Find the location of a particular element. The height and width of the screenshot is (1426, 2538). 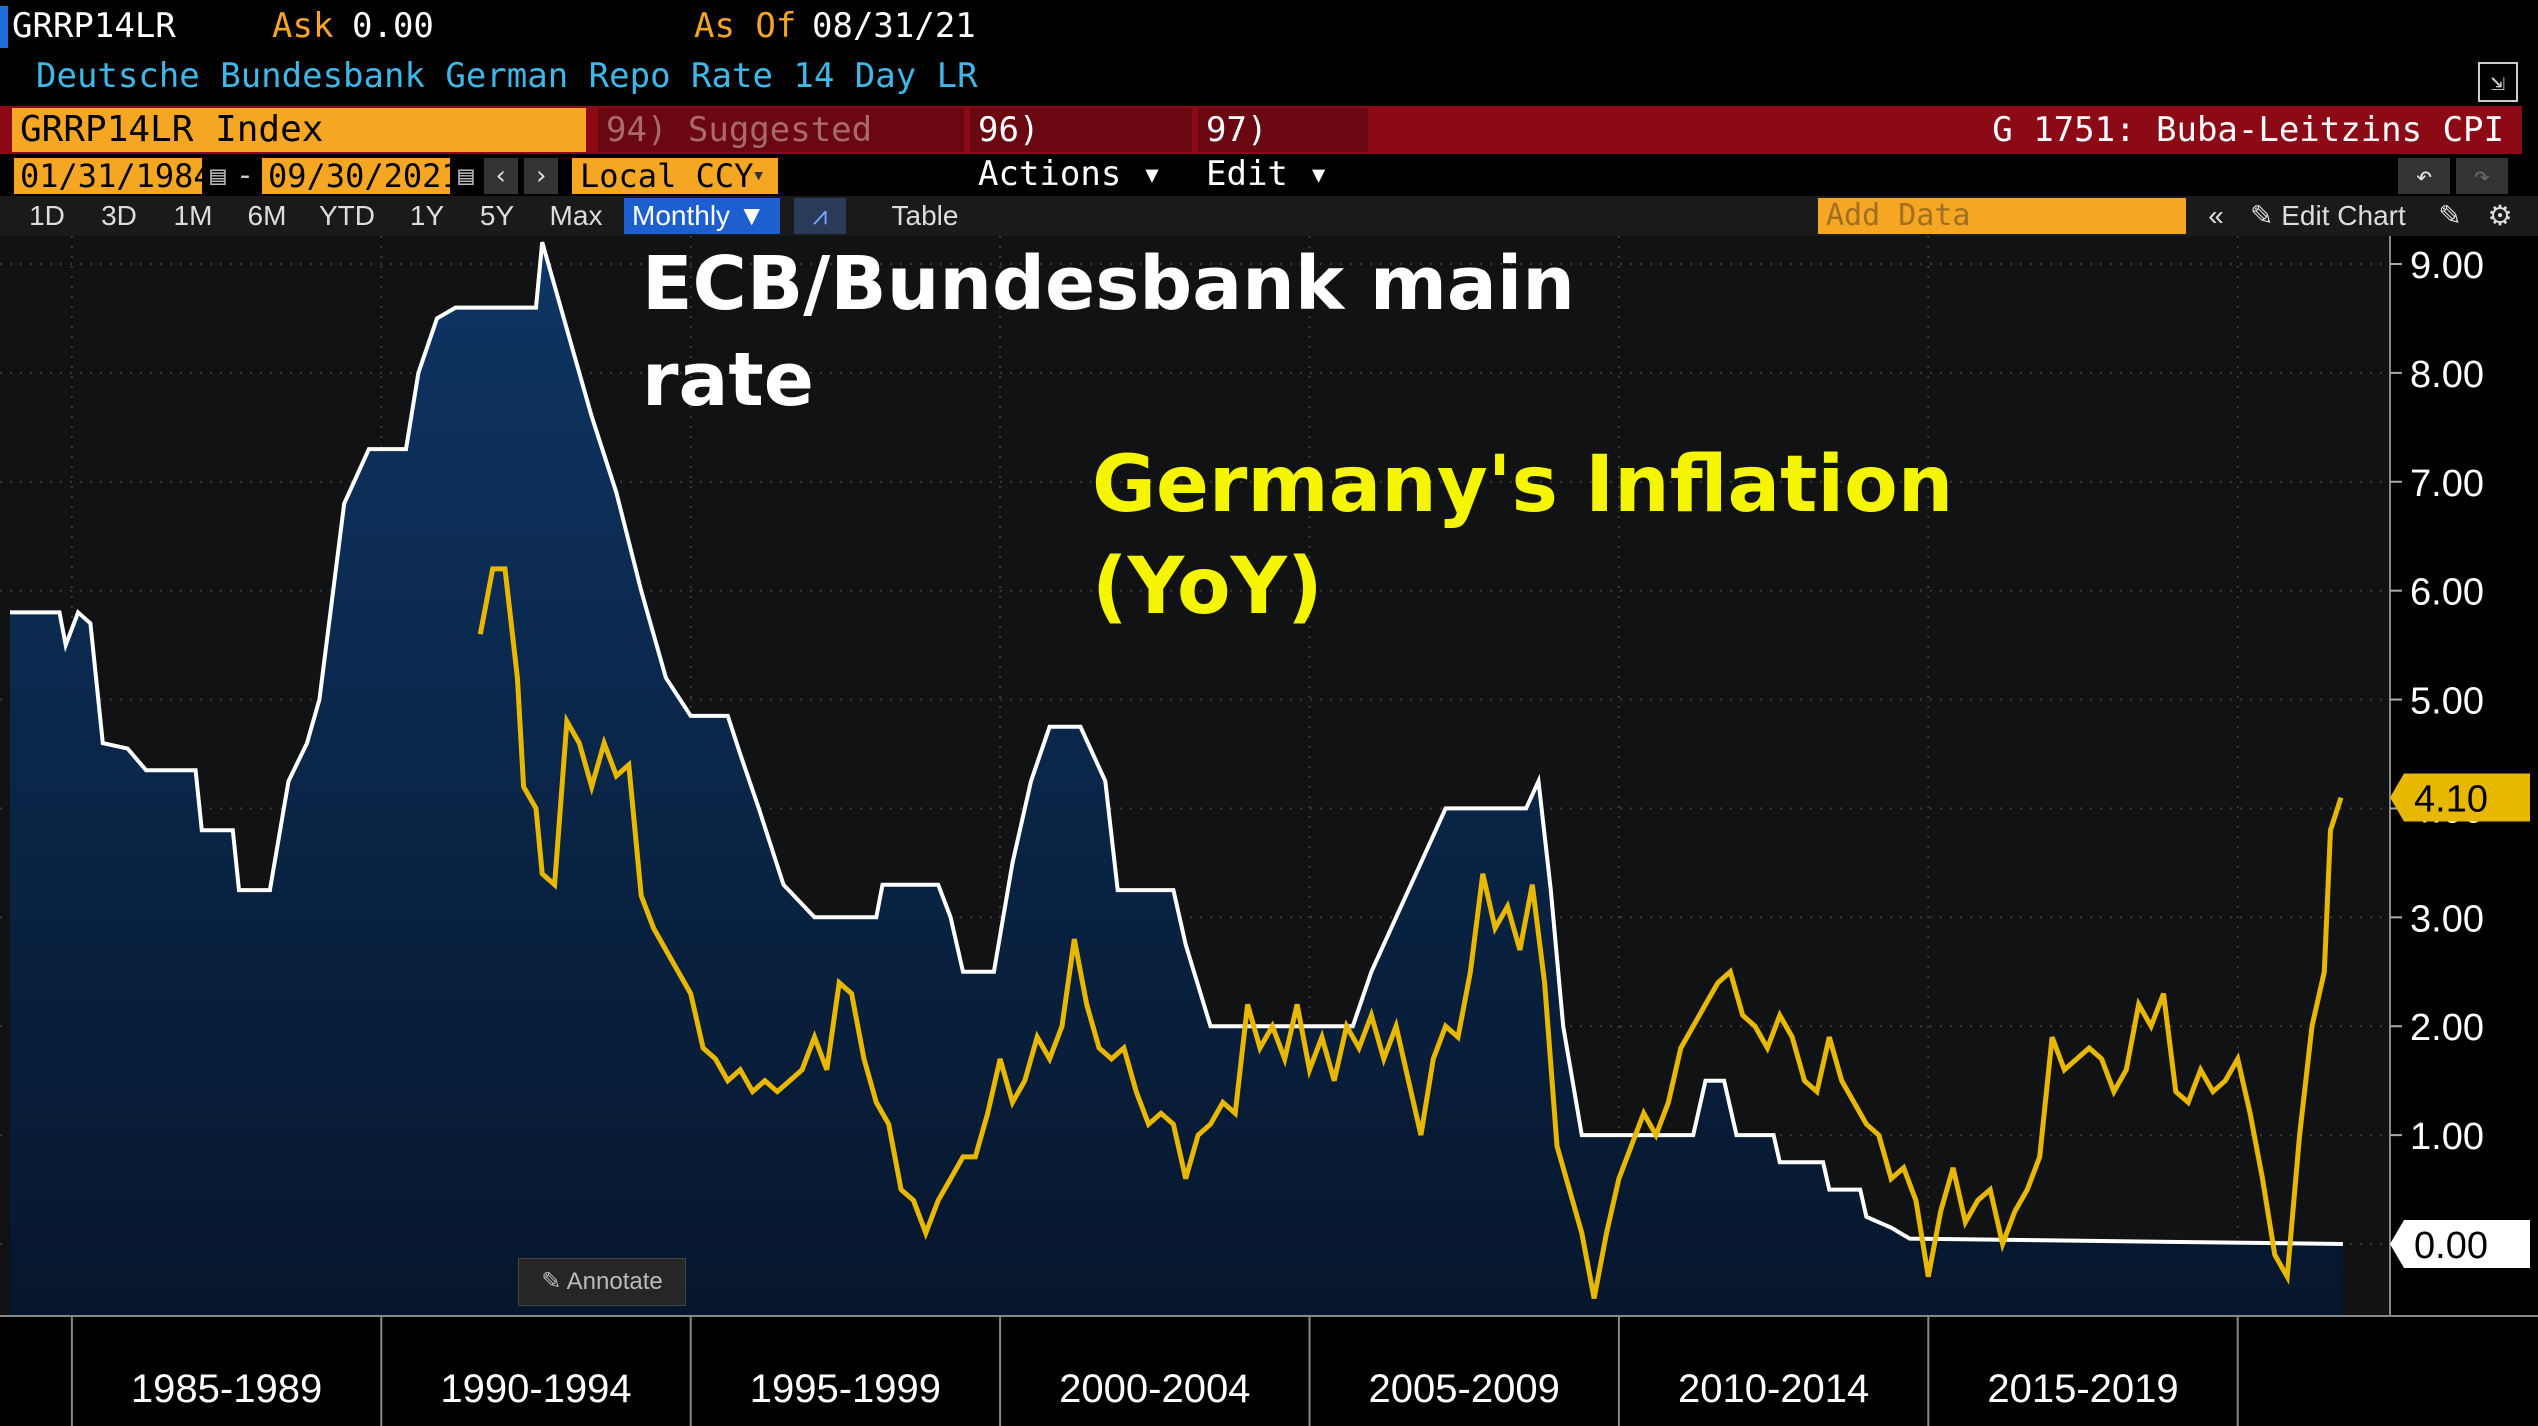

ticker-color-marker is located at coordinates (4, 27).